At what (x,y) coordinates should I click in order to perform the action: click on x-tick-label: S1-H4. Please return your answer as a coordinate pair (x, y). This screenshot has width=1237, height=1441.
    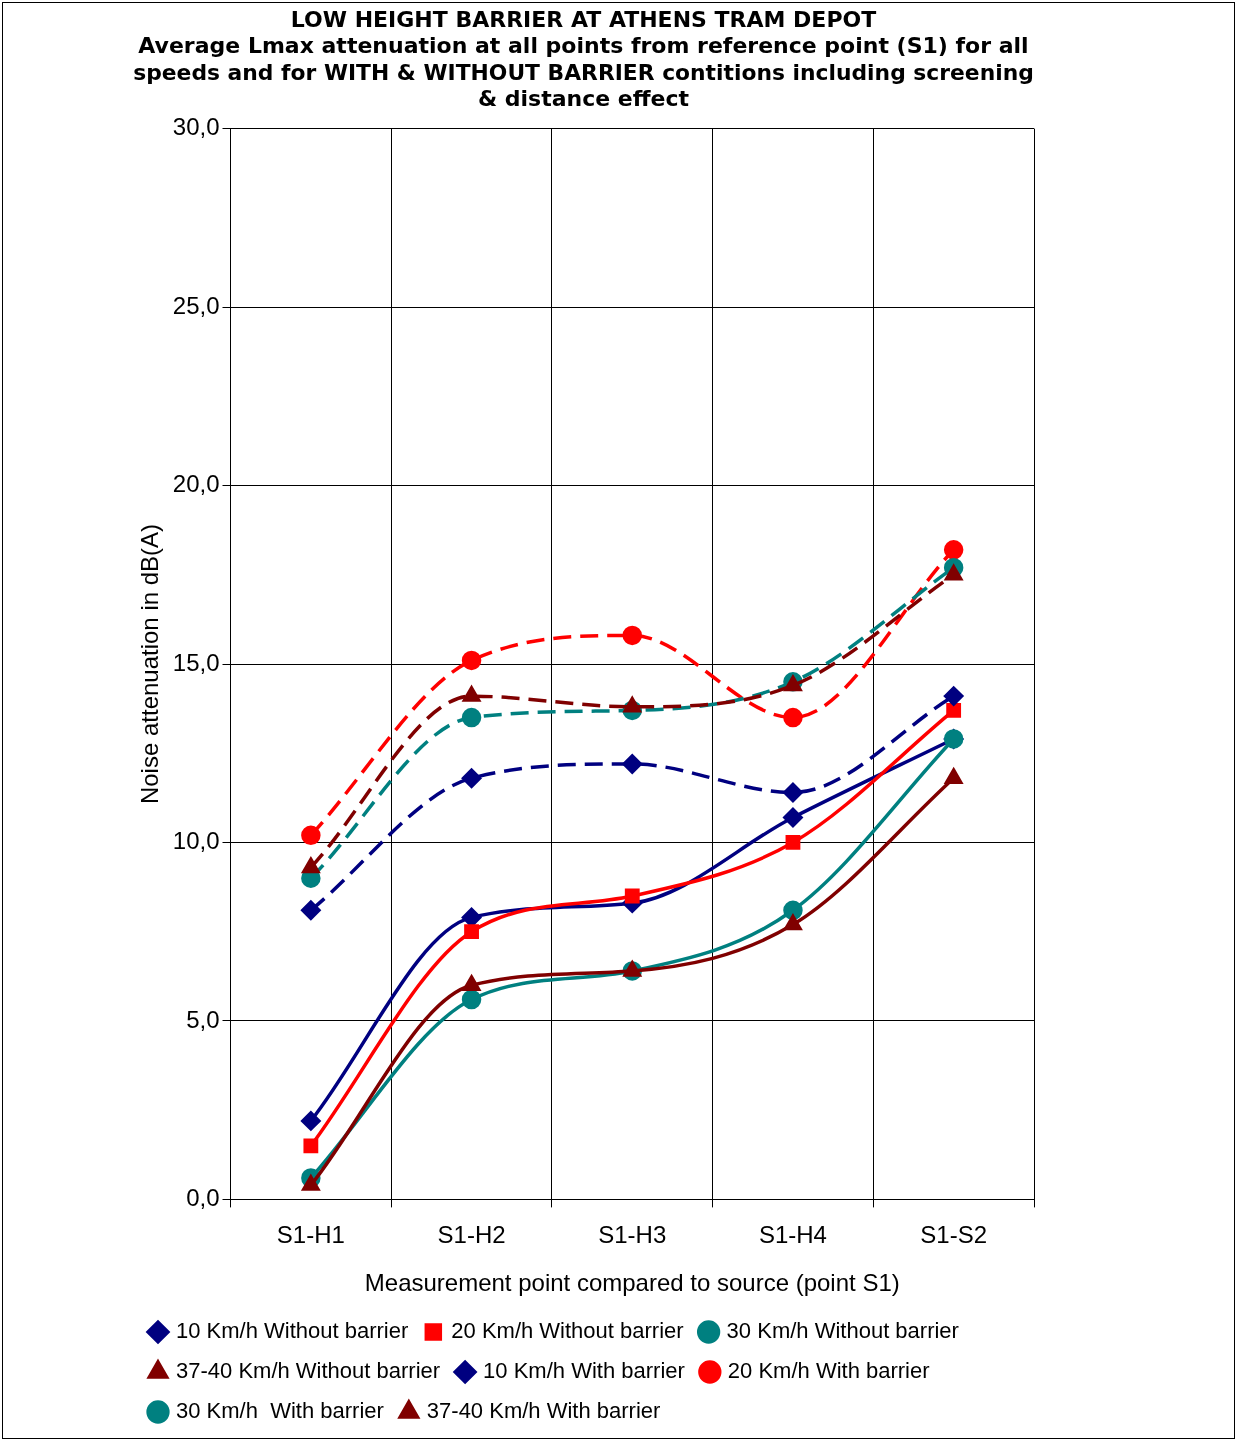
    Looking at the image, I should click on (792, 1235).